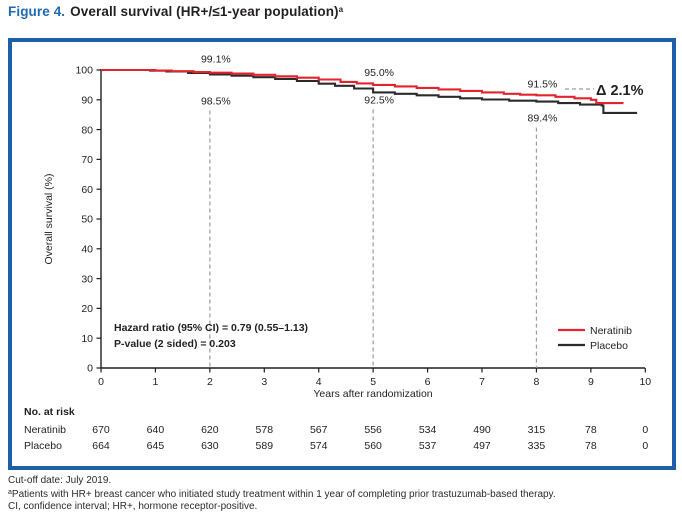 The width and height of the screenshot is (682, 521). What do you see at coordinates (10, 492) in the screenshot?
I see `footnote-superscript: a` at bounding box center [10, 492].